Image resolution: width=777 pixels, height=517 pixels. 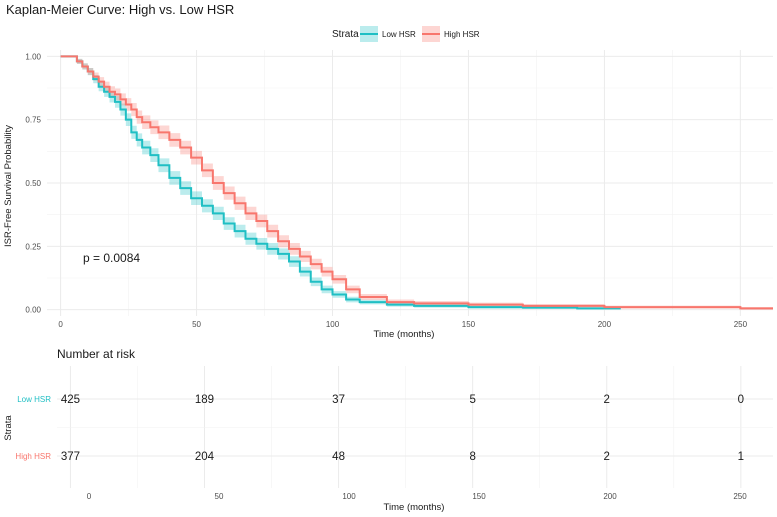 I want to click on risk-count: 1, so click(x=741, y=457).